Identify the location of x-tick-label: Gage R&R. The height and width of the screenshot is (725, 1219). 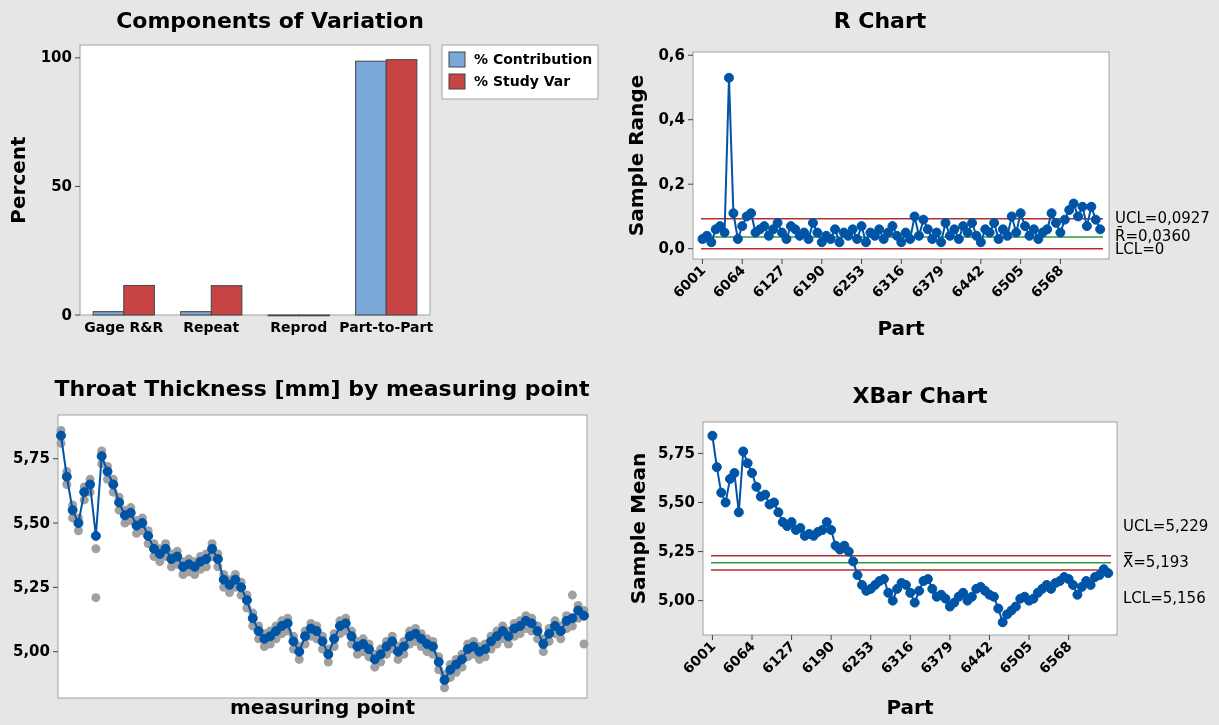
(124, 327).